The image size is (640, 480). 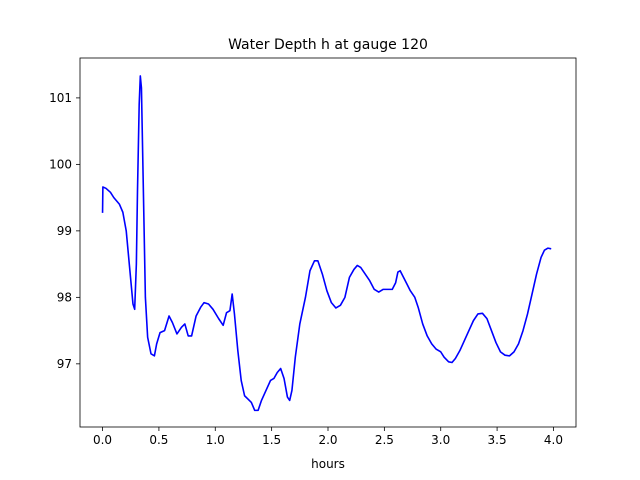 I want to click on y-tick-label-2: 99, so click(x=64, y=231).